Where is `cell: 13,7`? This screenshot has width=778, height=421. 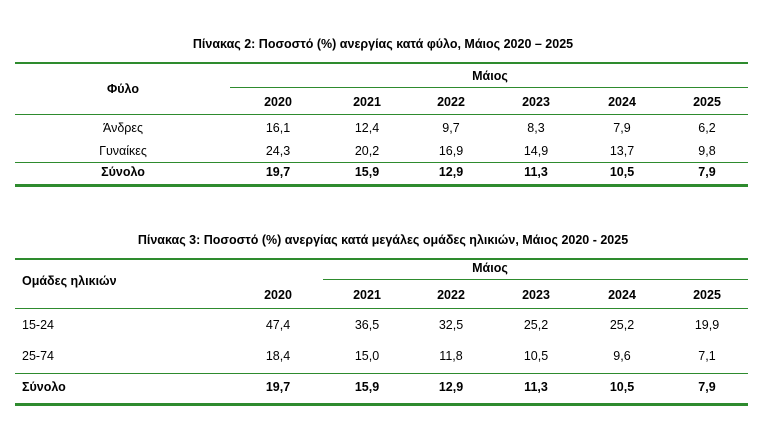
cell: 13,7 is located at coordinates (622, 151).